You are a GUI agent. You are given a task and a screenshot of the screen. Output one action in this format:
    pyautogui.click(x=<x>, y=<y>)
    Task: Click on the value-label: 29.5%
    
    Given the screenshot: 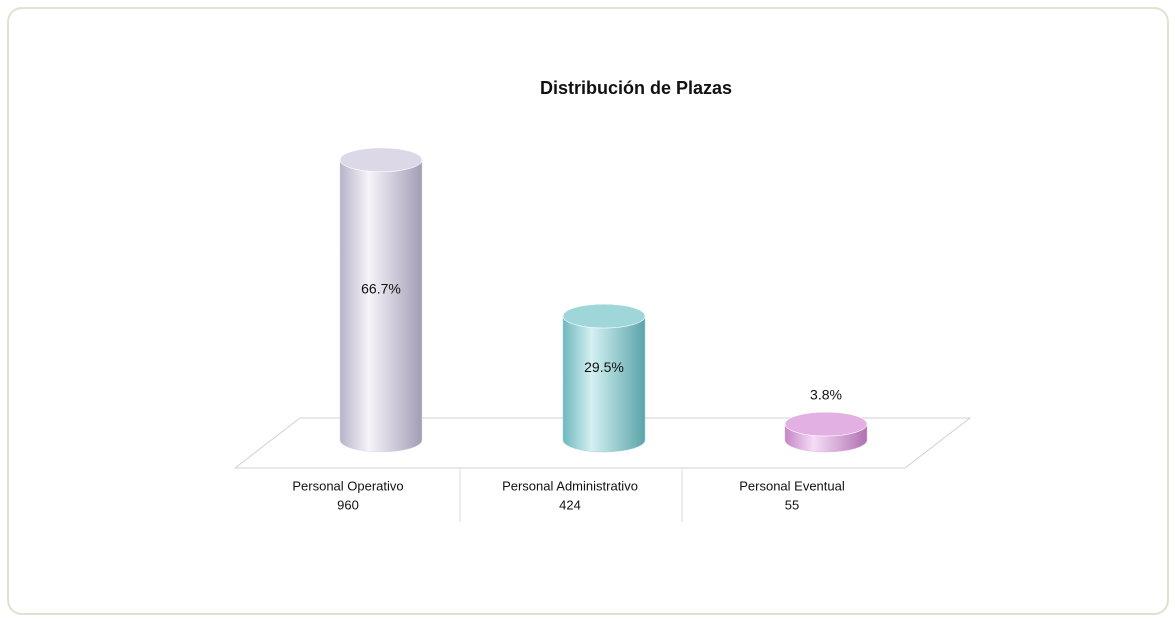 What is the action you would take?
    pyautogui.click(x=604, y=367)
    